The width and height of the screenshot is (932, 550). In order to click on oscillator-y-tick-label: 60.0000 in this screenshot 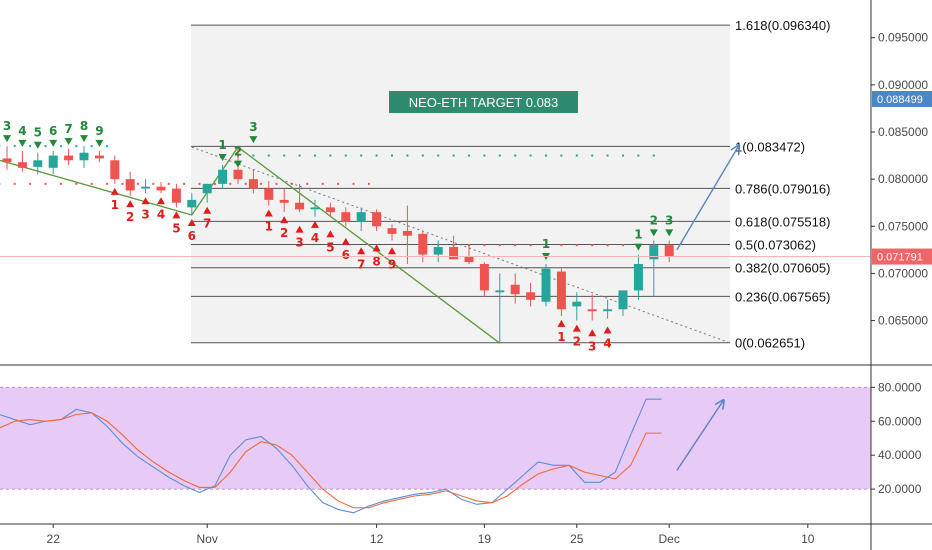, I will do `click(900, 421)`.